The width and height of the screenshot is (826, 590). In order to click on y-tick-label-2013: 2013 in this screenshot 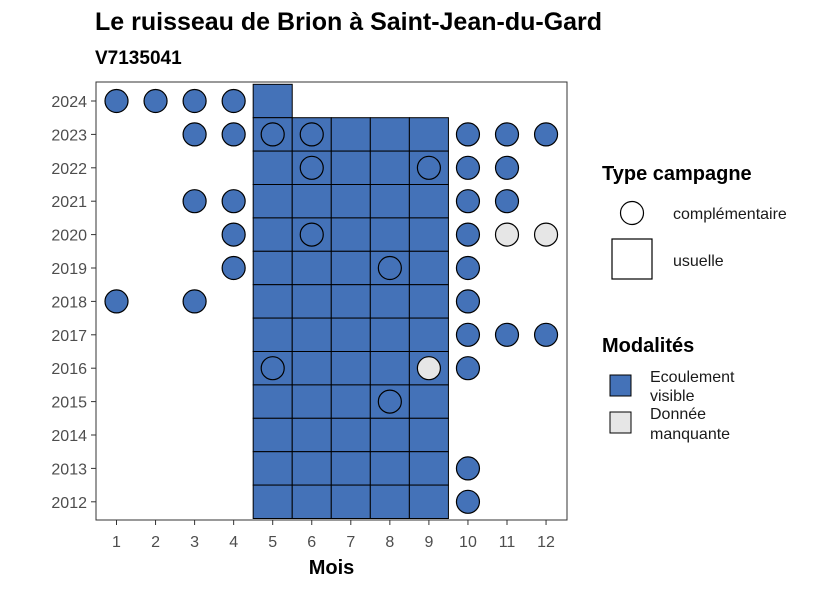, I will do `click(69, 469)`.